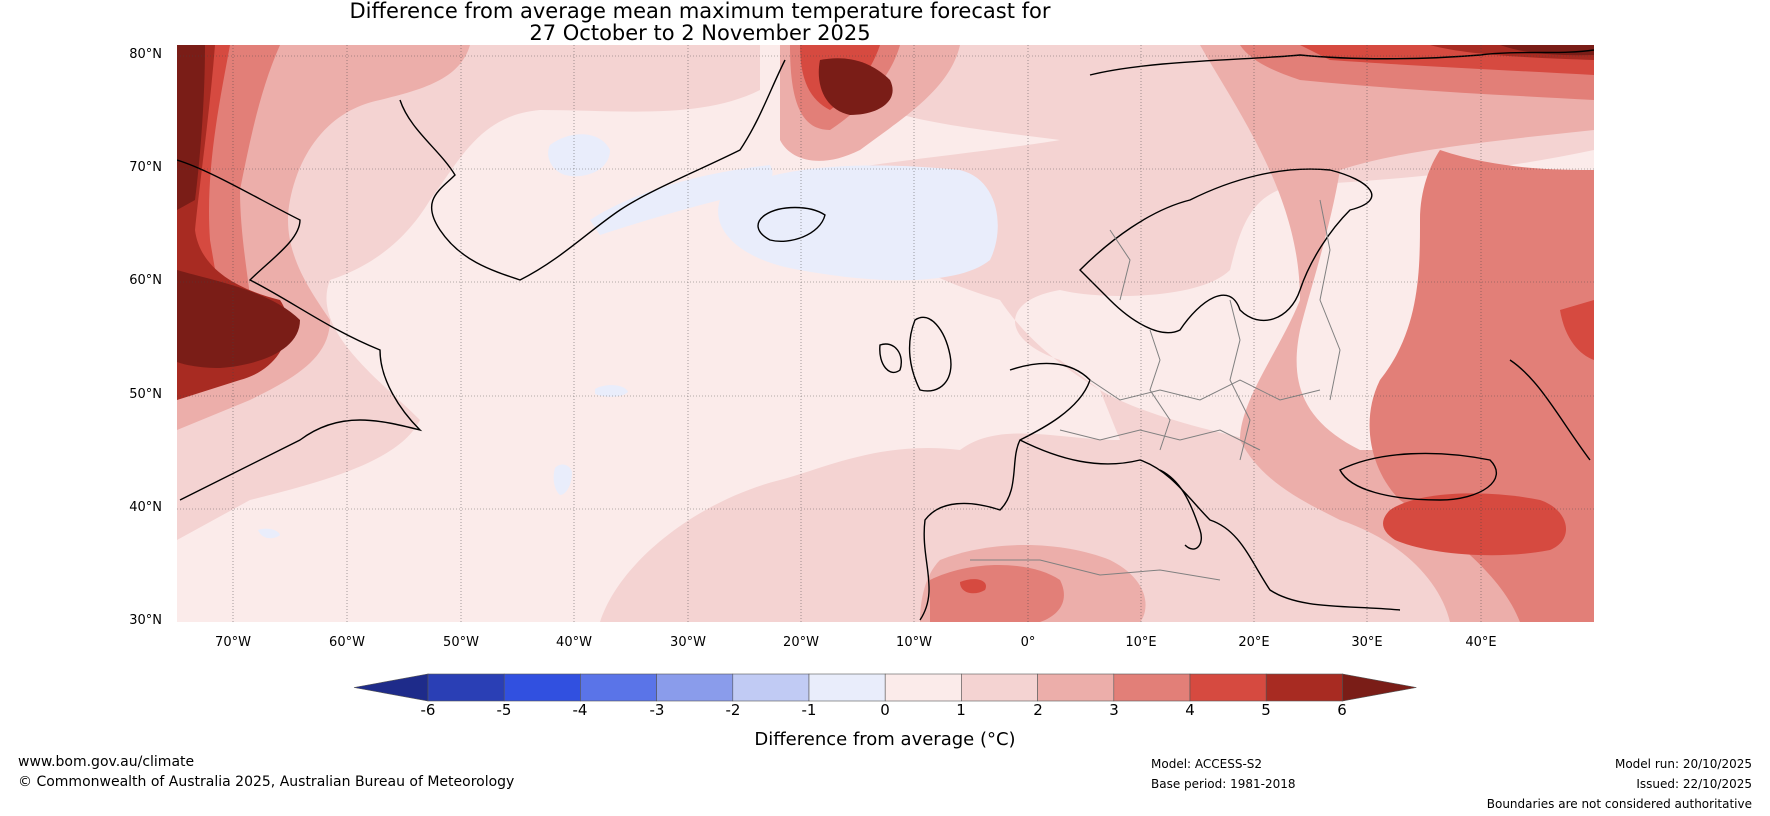 The height and width of the screenshot is (816, 1770). What do you see at coordinates (1342, 710) in the screenshot?
I see `colorbar-tick: 6` at bounding box center [1342, 710].